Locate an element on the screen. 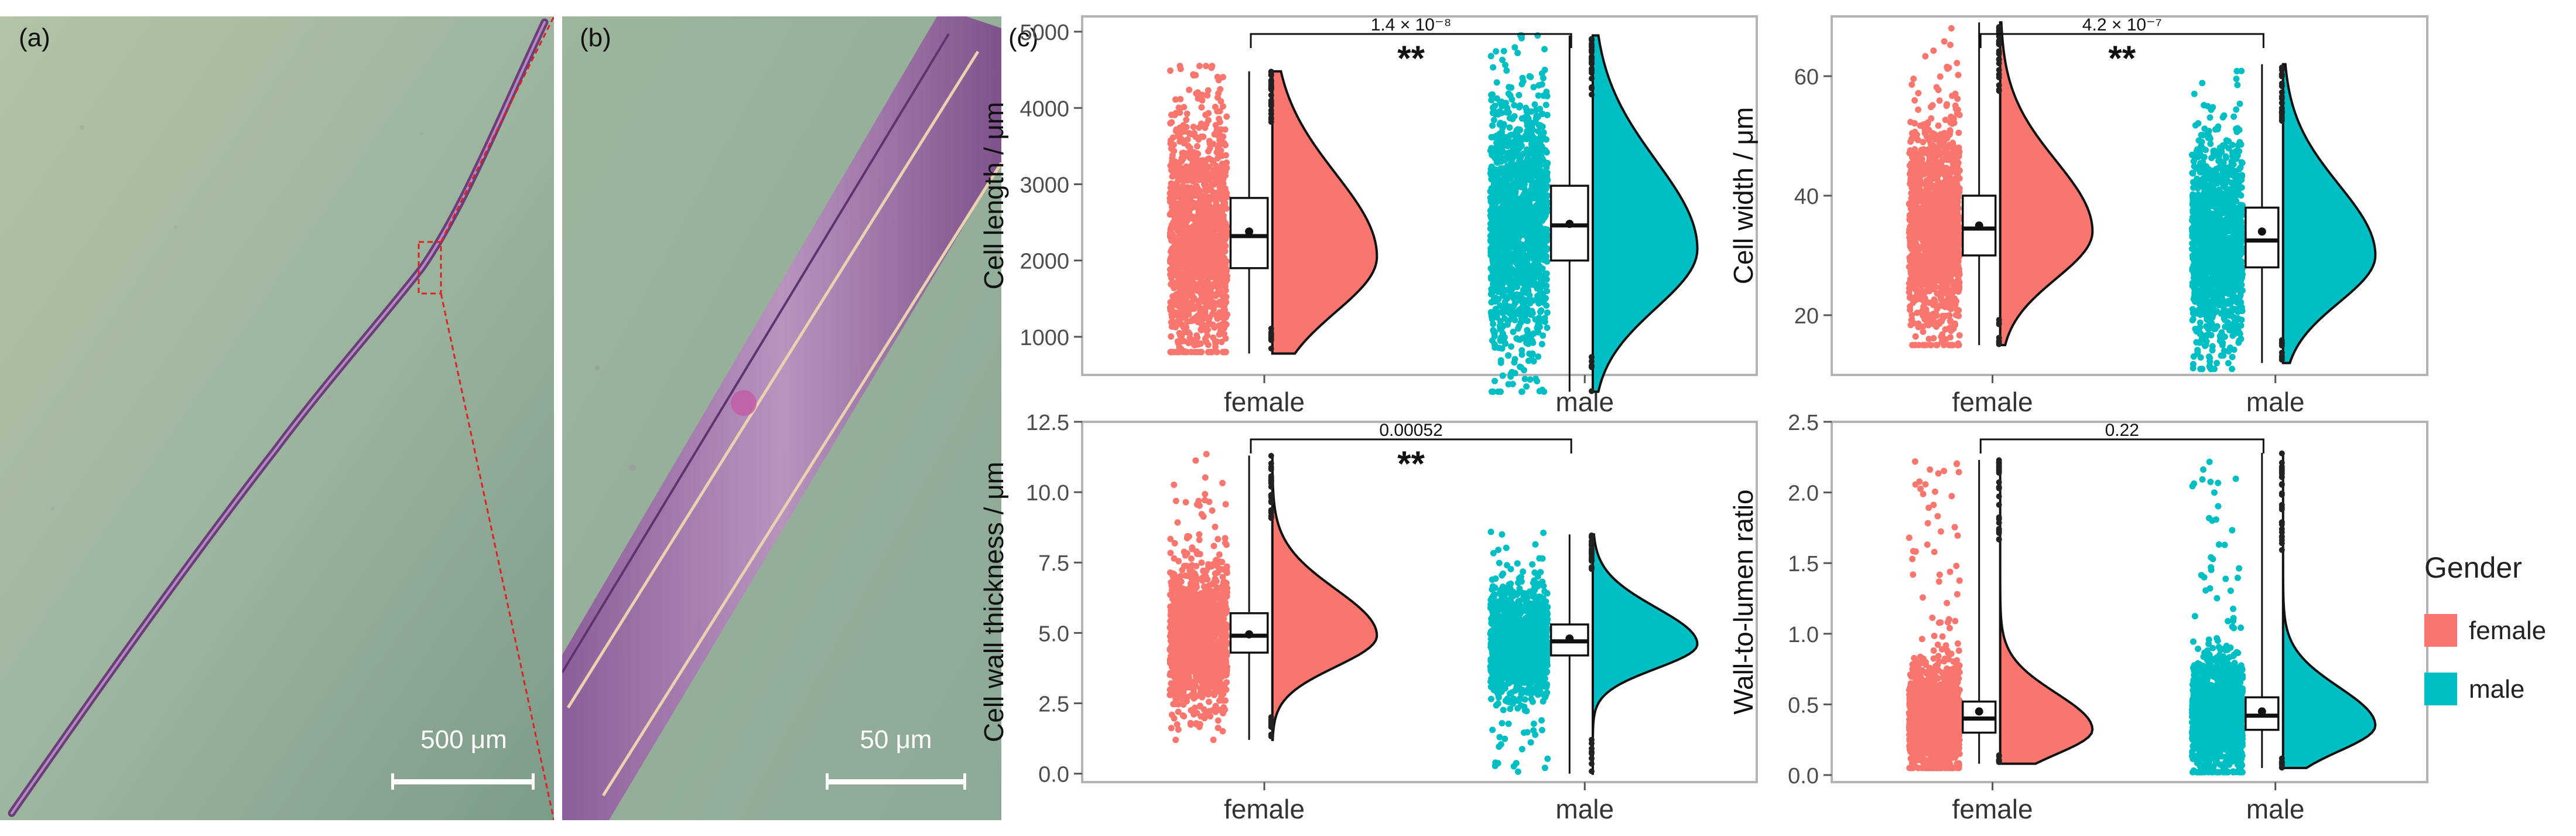 The width and height of the screenshot is (2576, 836). scale-bar-label-a: 500 μm is located at coordinates (464, 739).